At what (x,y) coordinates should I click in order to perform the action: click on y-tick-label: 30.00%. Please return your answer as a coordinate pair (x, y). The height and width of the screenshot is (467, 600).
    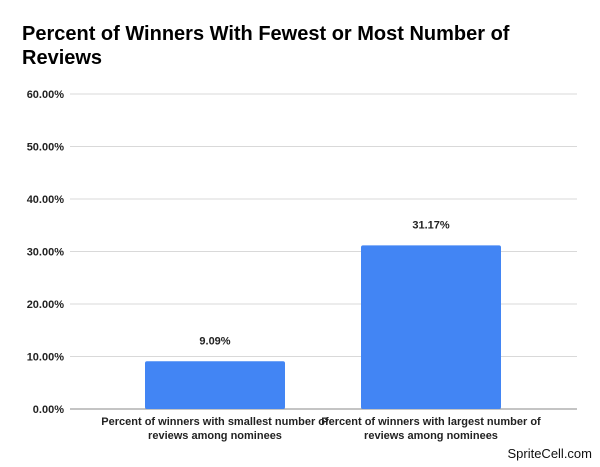
    Looking at the image, I should click on (46, 253).